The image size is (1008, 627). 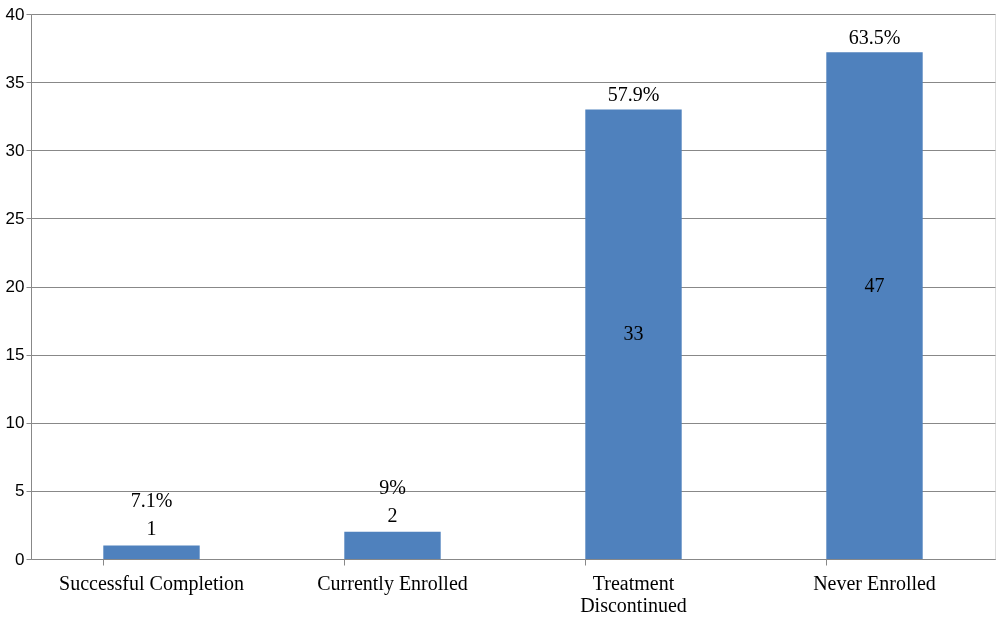 I want to click on annotation: 57.9%, so click(x=633, y=94).